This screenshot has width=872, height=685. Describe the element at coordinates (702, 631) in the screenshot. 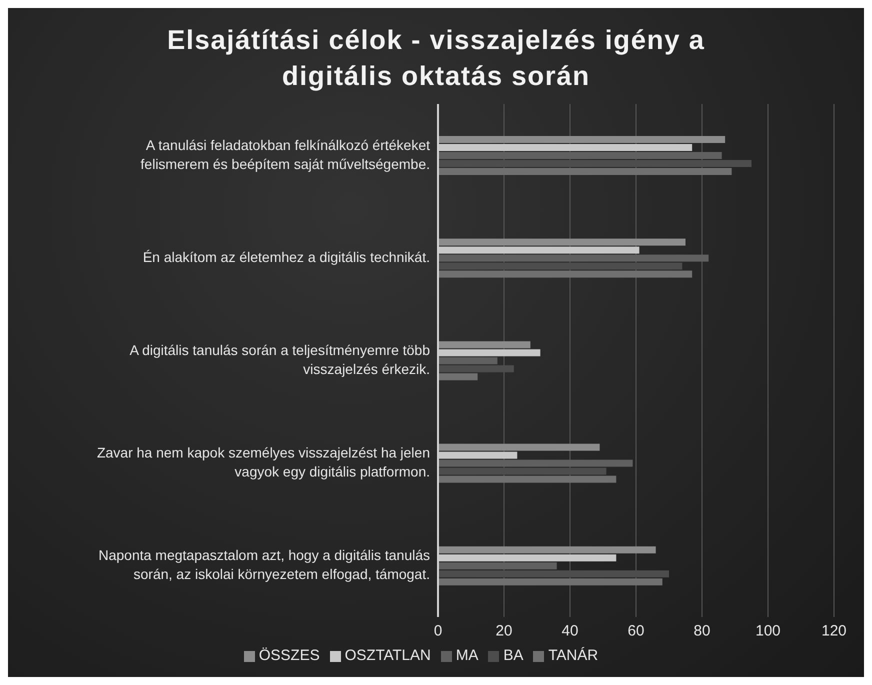

I see `x-tick-label: 80` at that location.